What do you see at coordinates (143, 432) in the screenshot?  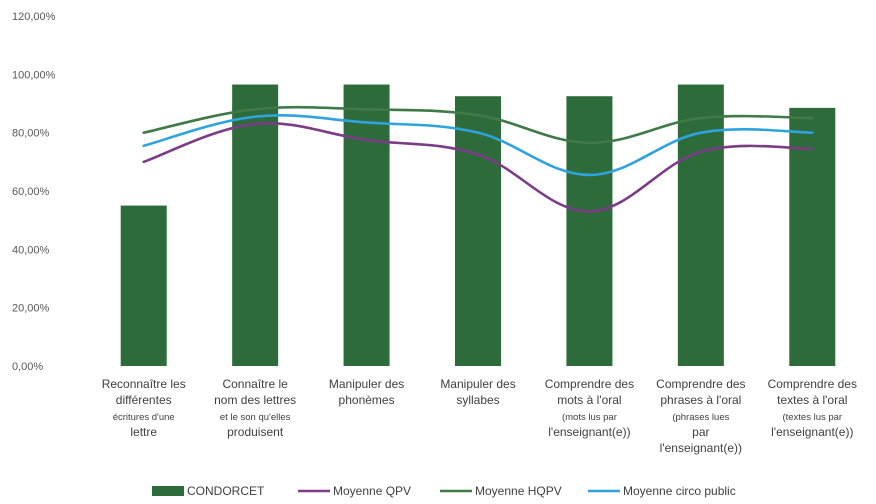 I see `x-category-label-line: lettre` at bounding box center [143, 432].